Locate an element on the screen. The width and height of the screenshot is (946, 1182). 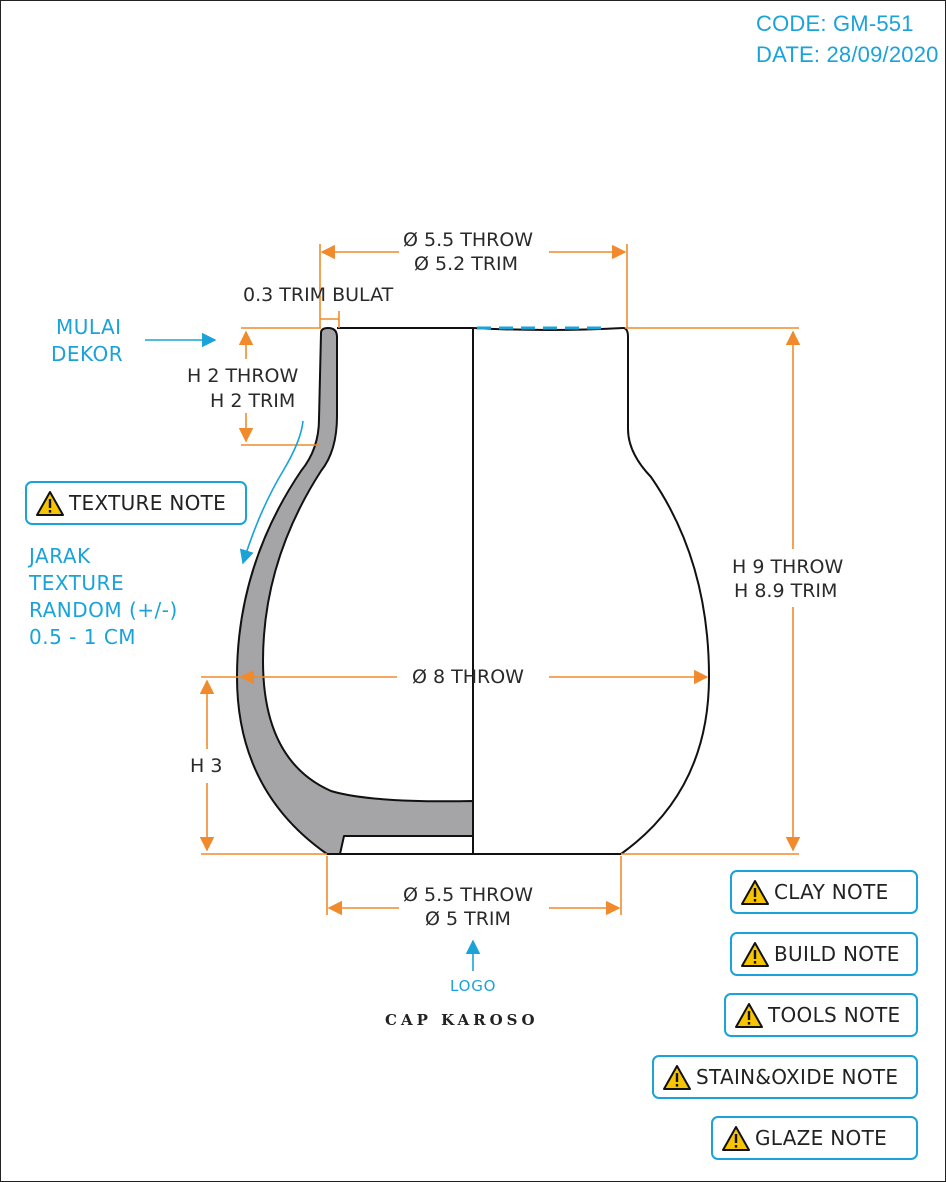
base-diameter-trim-label: Ø 5 TRIM is located at coordinates (468, 919).